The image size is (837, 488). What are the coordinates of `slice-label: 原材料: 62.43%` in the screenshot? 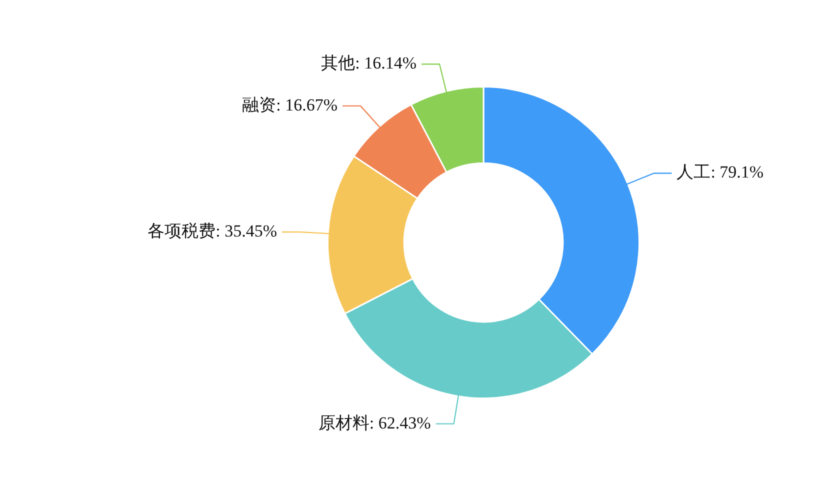 It's located at (374, 422).